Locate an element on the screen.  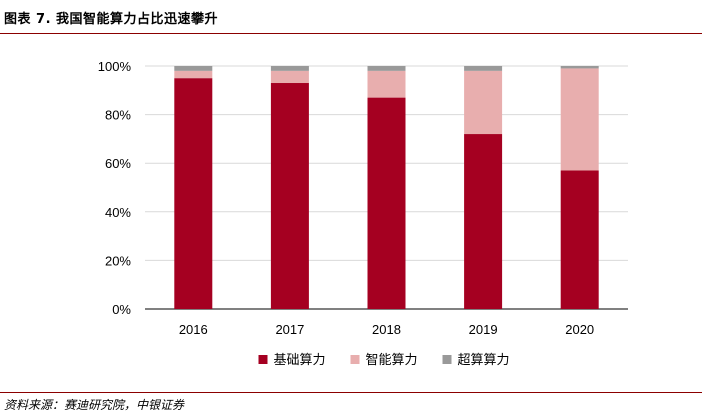
legend-label: 基础算力 is located at coordinates (300, 360).